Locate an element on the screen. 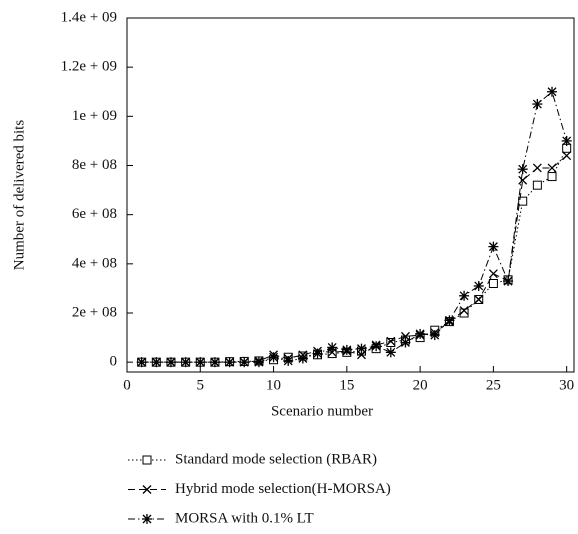 This screenshot has height=534, width=578. legend-label: Standard mode selection (RBAR) is located at coordinates (276, 459).